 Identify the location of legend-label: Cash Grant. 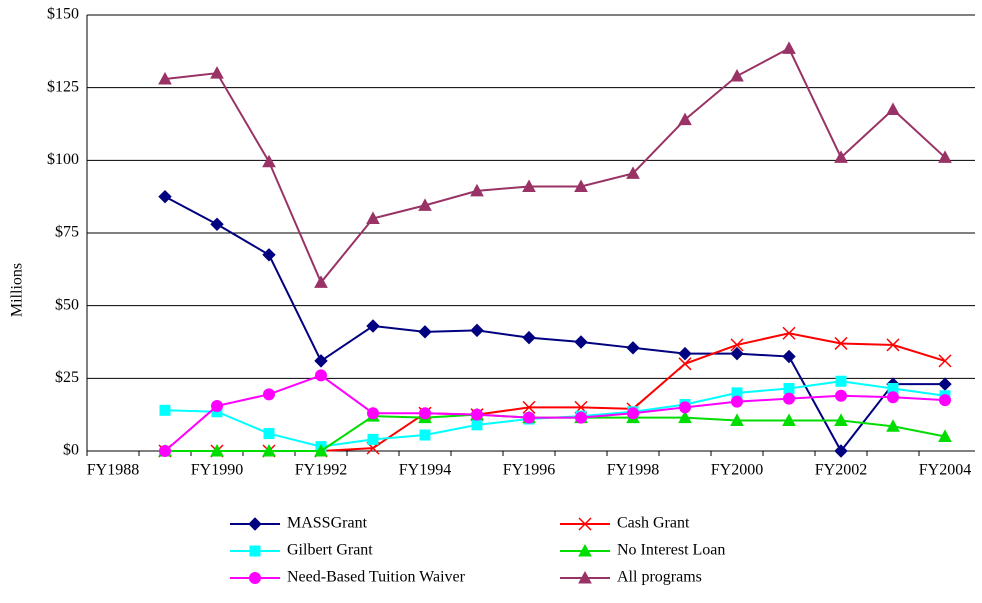
(653, 523).